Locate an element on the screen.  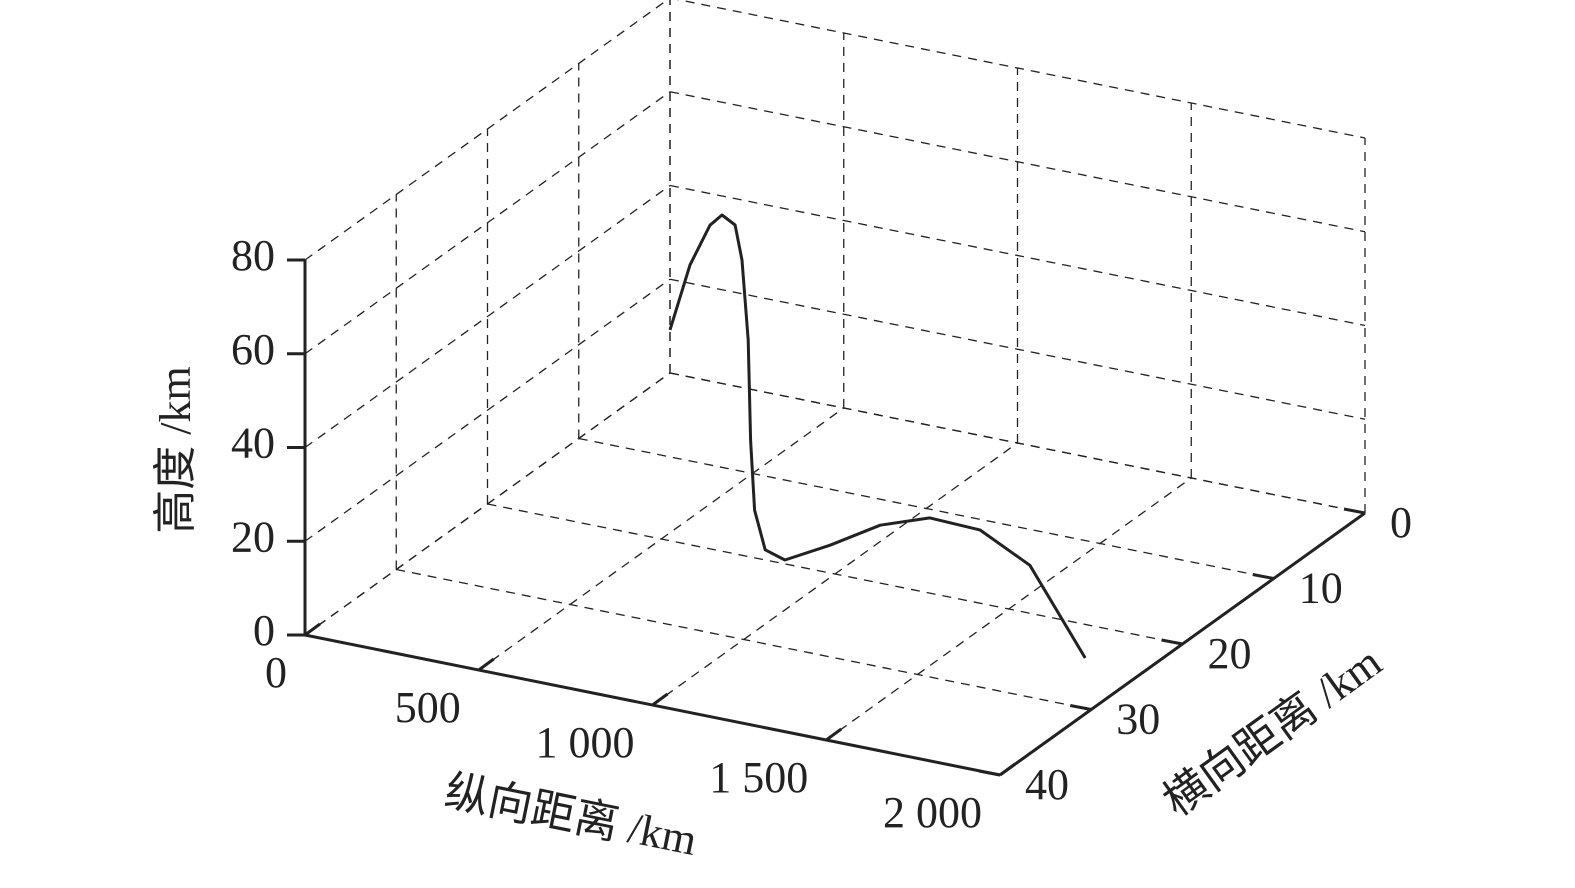
z-tick-label: 0 is located at coordinates (264, 630).